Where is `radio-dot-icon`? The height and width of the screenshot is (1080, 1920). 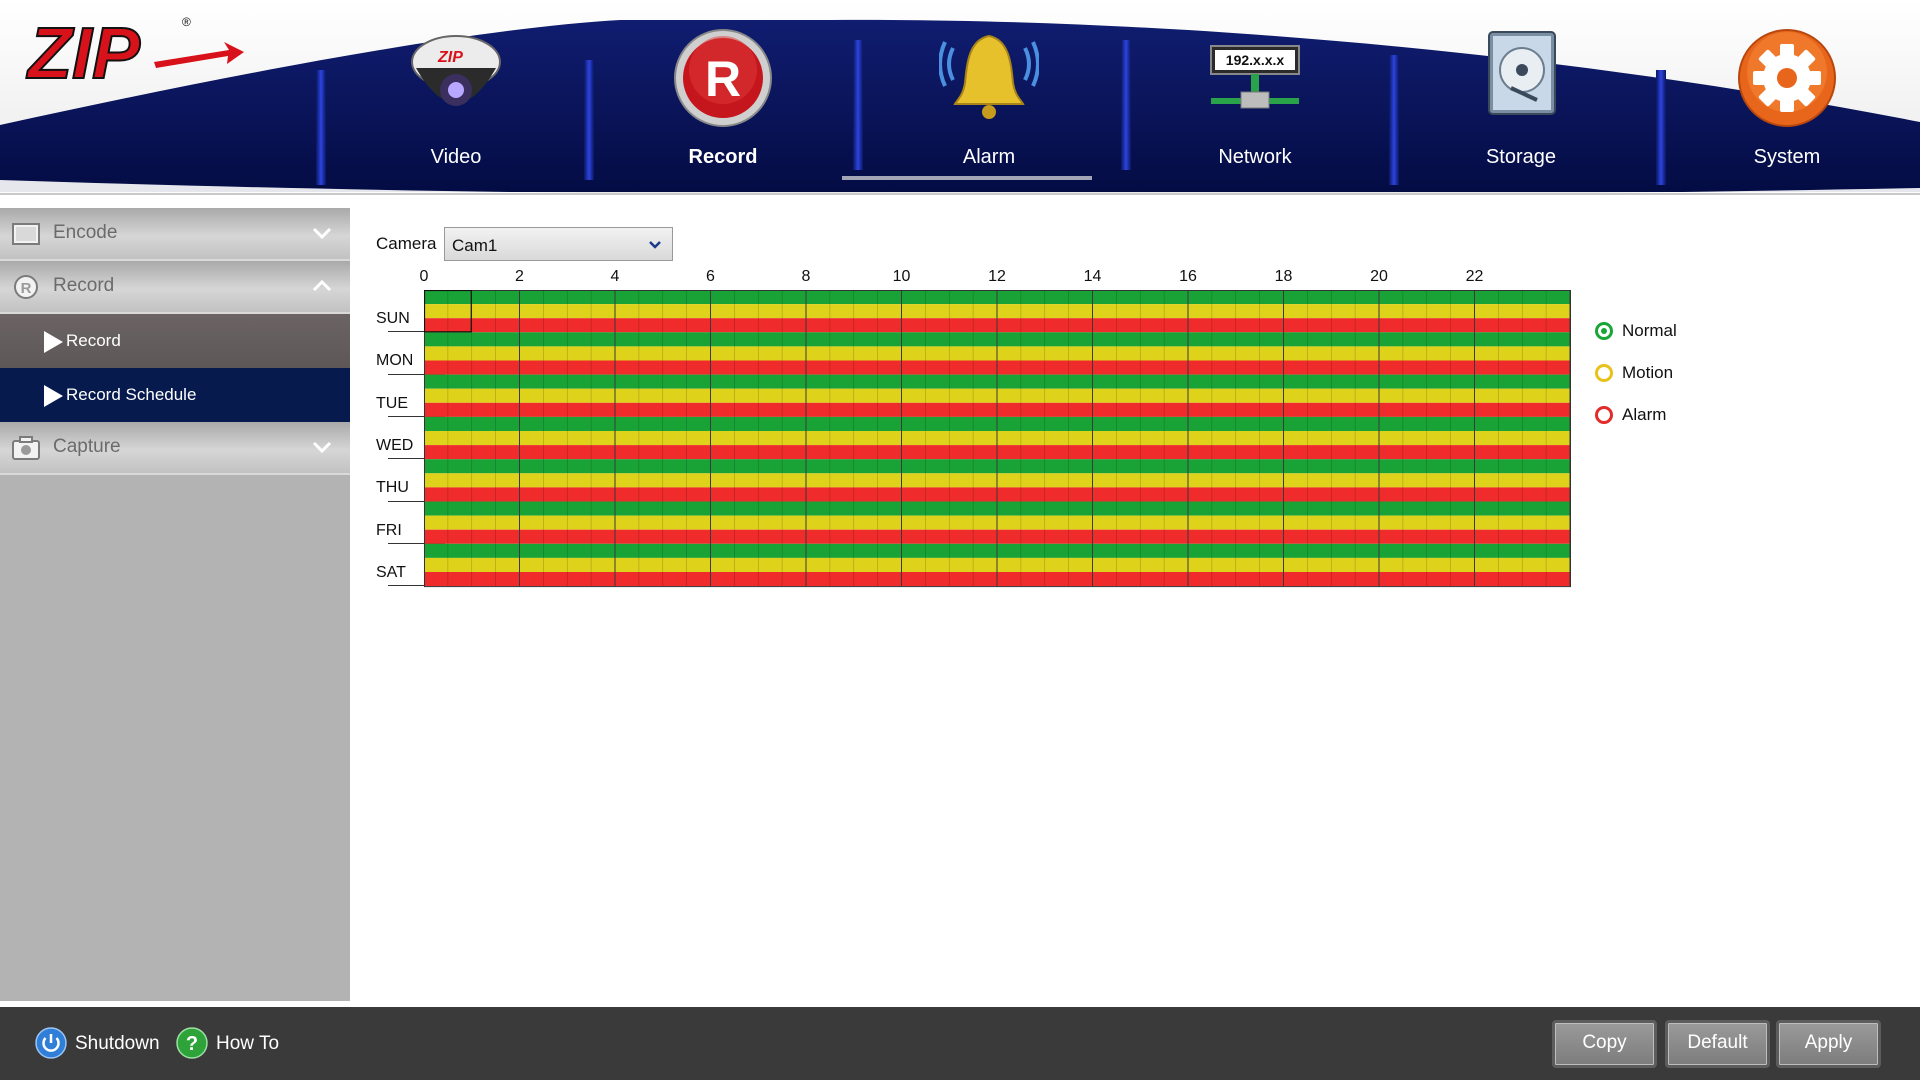 radio-dot-icon is located at coordinates (1604, 331).